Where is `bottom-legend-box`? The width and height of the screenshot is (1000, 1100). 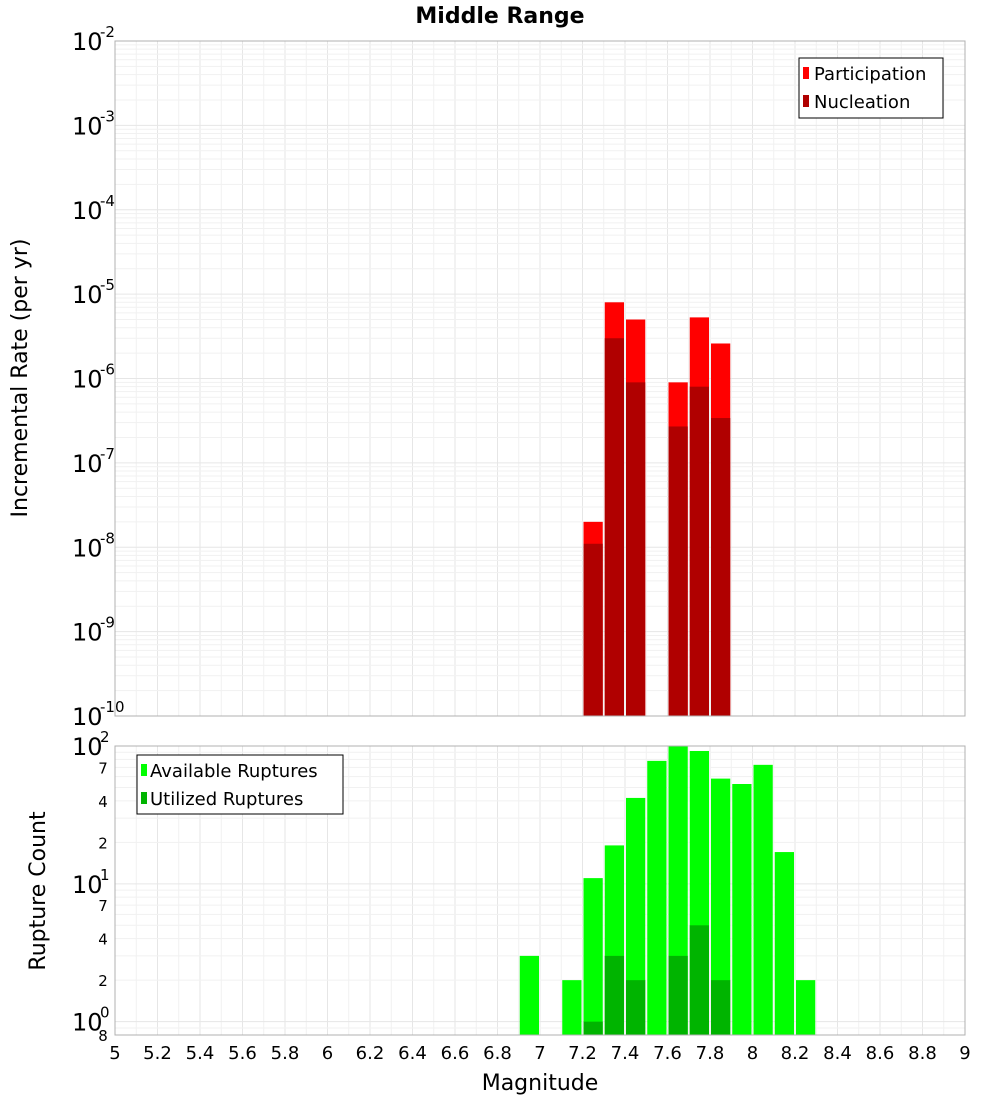 bottom-legend-box is located at coordinates (240, 784).